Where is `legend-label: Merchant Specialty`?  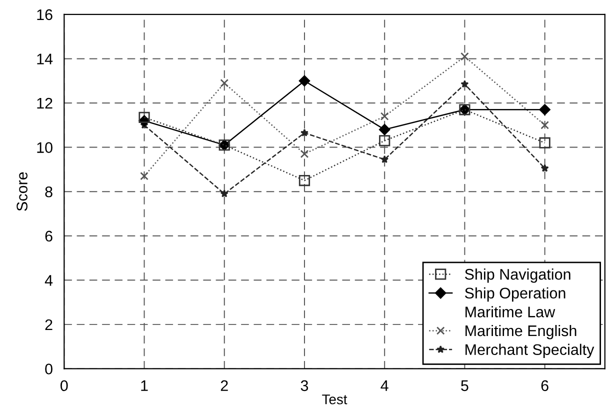 legend-label: Merchant Specialty is located at coordinates (530, 351).